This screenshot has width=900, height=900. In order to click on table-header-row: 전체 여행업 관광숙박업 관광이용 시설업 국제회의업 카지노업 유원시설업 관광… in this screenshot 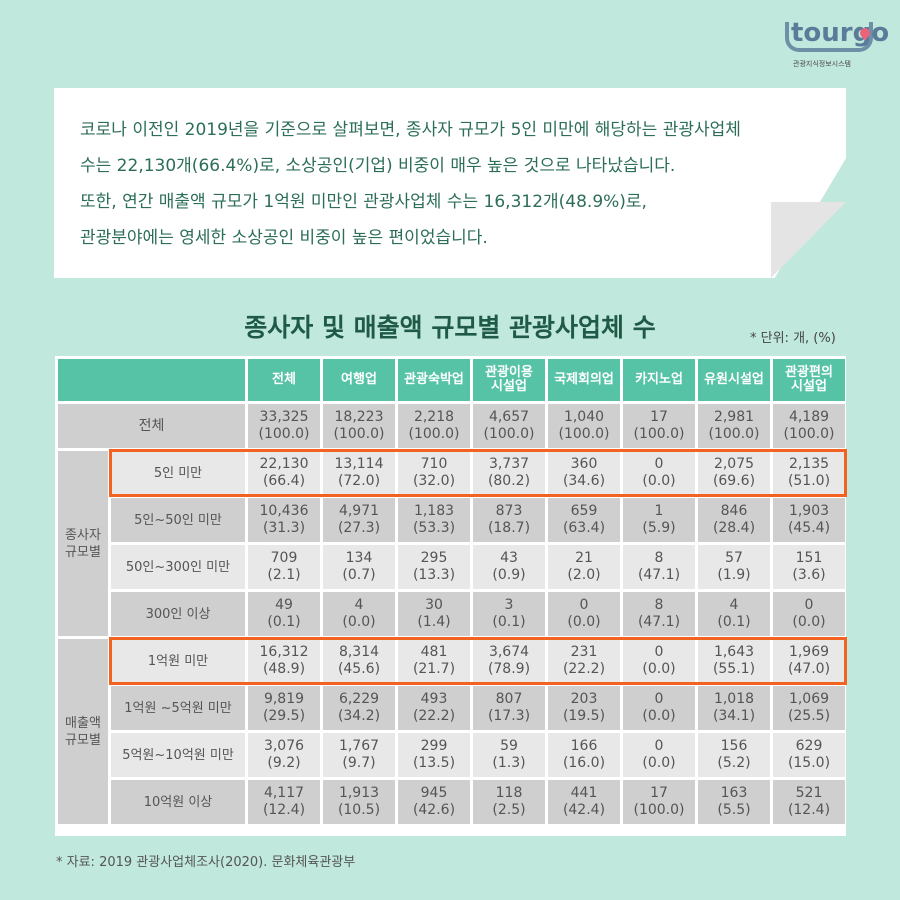, I will do `click(451, 380)`.